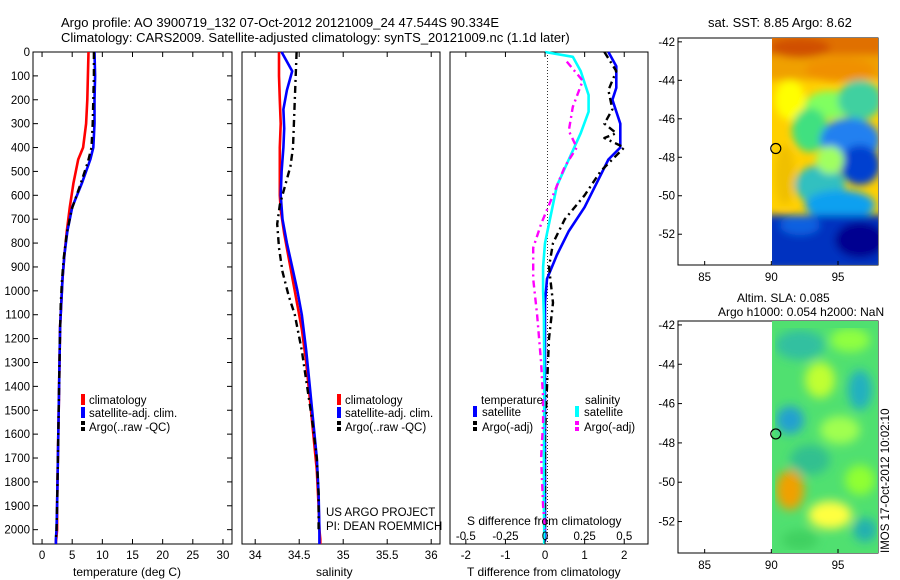 Image resolution: width=900 pixels, height=580 pixels. What do you see at coordinates (624, 556) in the screenshot?
I see `difference-x-tick-label: 2` at bounding box center [624, 556].